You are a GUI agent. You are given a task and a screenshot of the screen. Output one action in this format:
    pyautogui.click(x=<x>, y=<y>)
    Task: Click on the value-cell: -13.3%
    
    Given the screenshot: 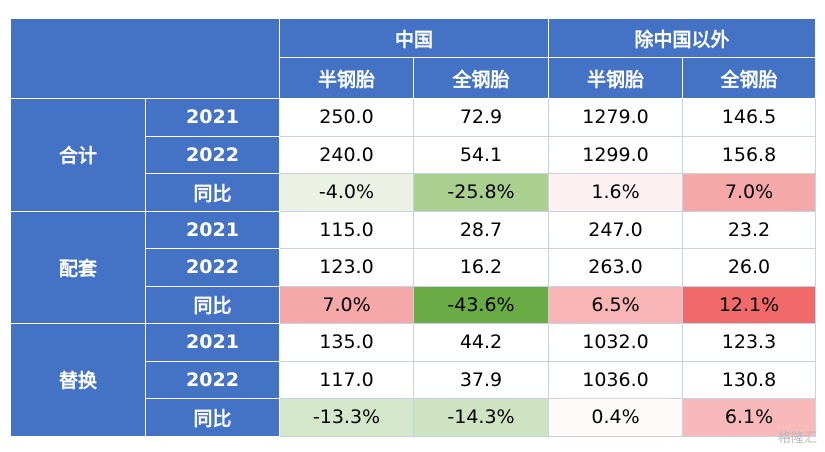 What is the action you would take?
    pyautogui.click(x=346, y=417)
    